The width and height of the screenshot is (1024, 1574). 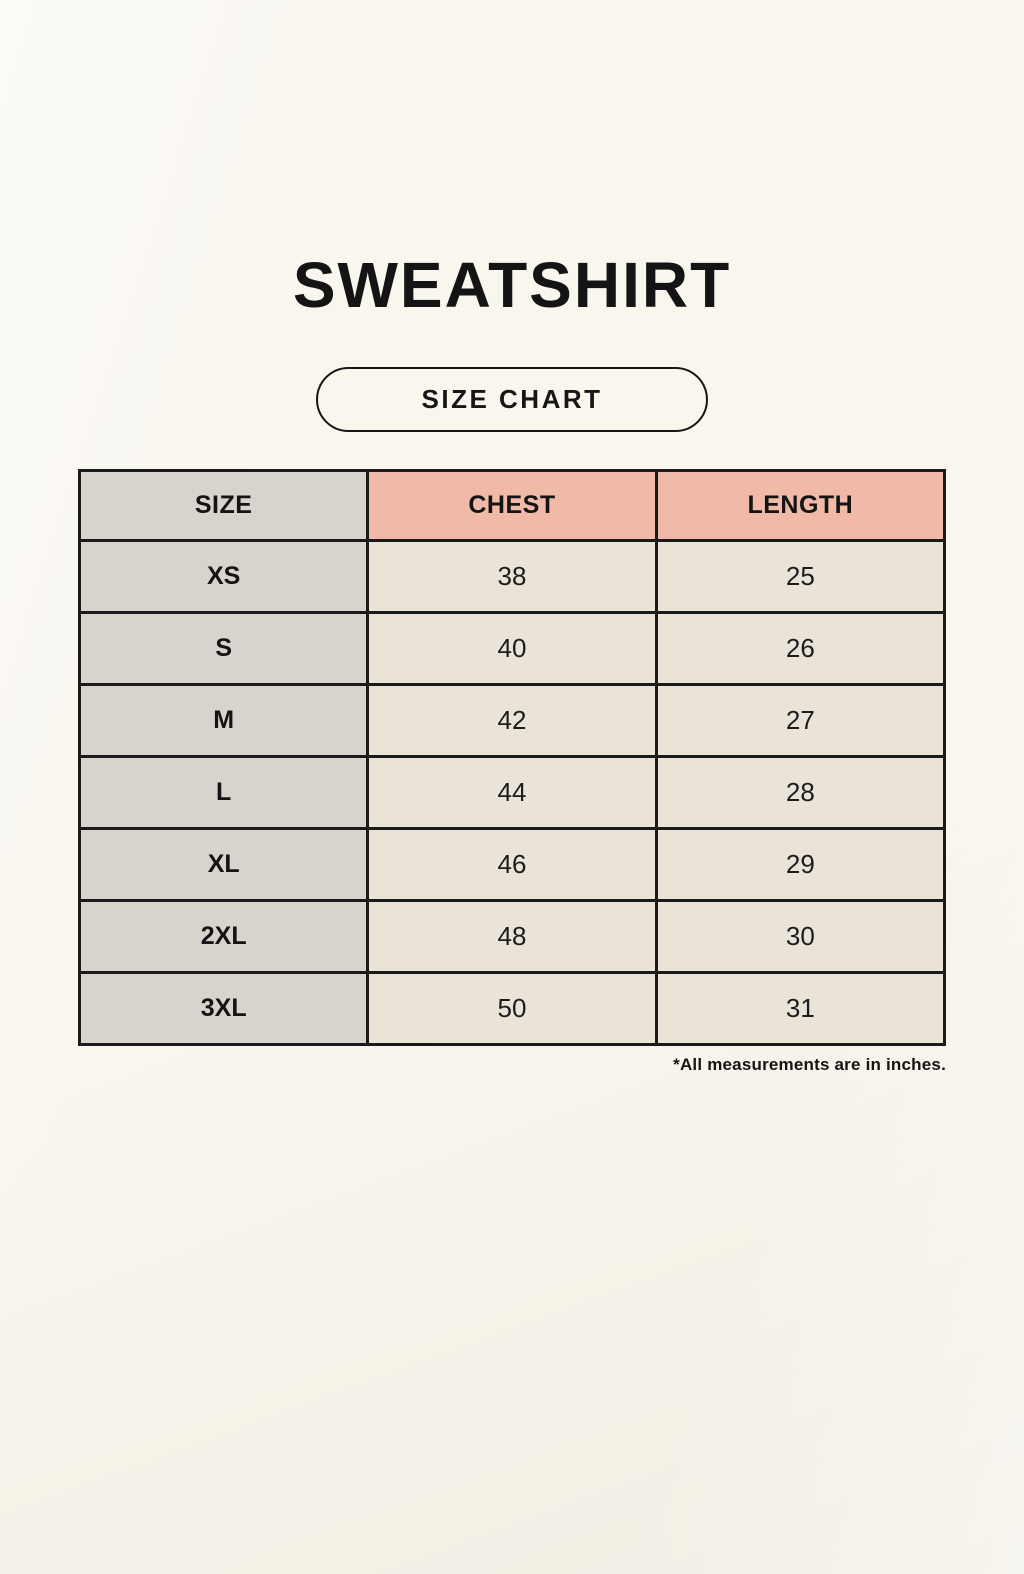 I want to click on chest-value: 44, so click(x=512, y=792).